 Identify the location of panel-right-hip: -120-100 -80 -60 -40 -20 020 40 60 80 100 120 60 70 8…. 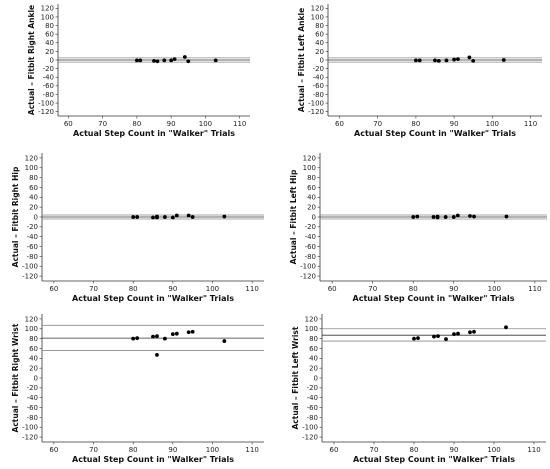
(137, 228).